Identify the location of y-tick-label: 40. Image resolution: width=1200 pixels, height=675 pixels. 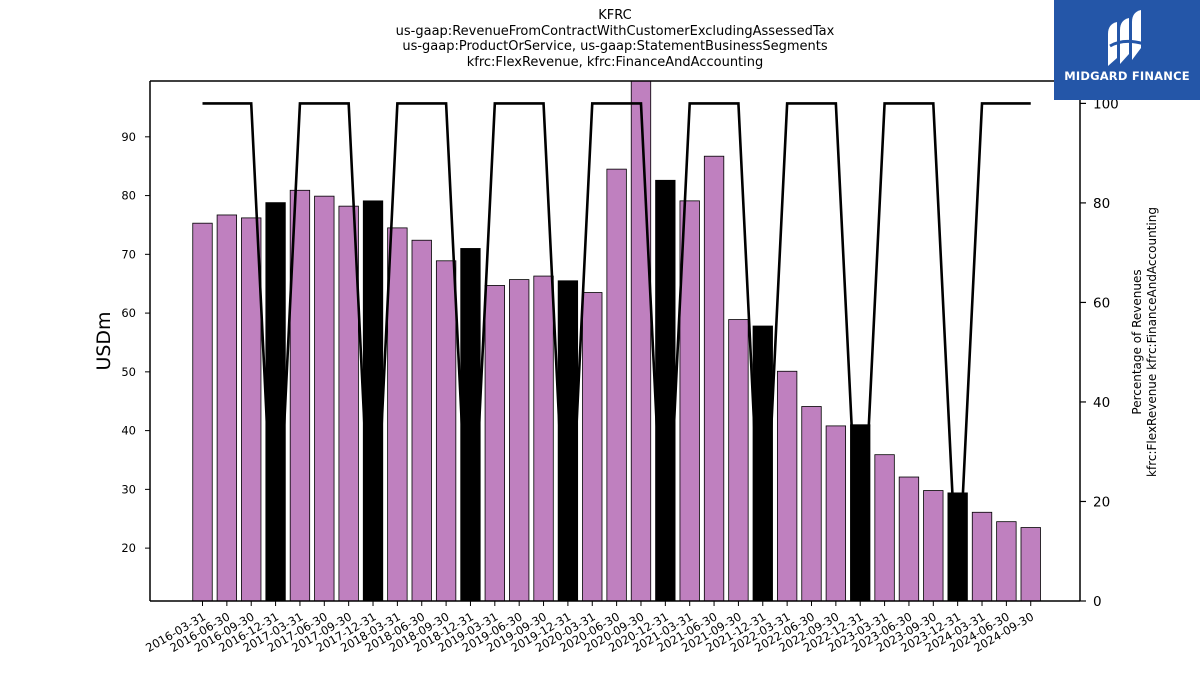
(128, 431).